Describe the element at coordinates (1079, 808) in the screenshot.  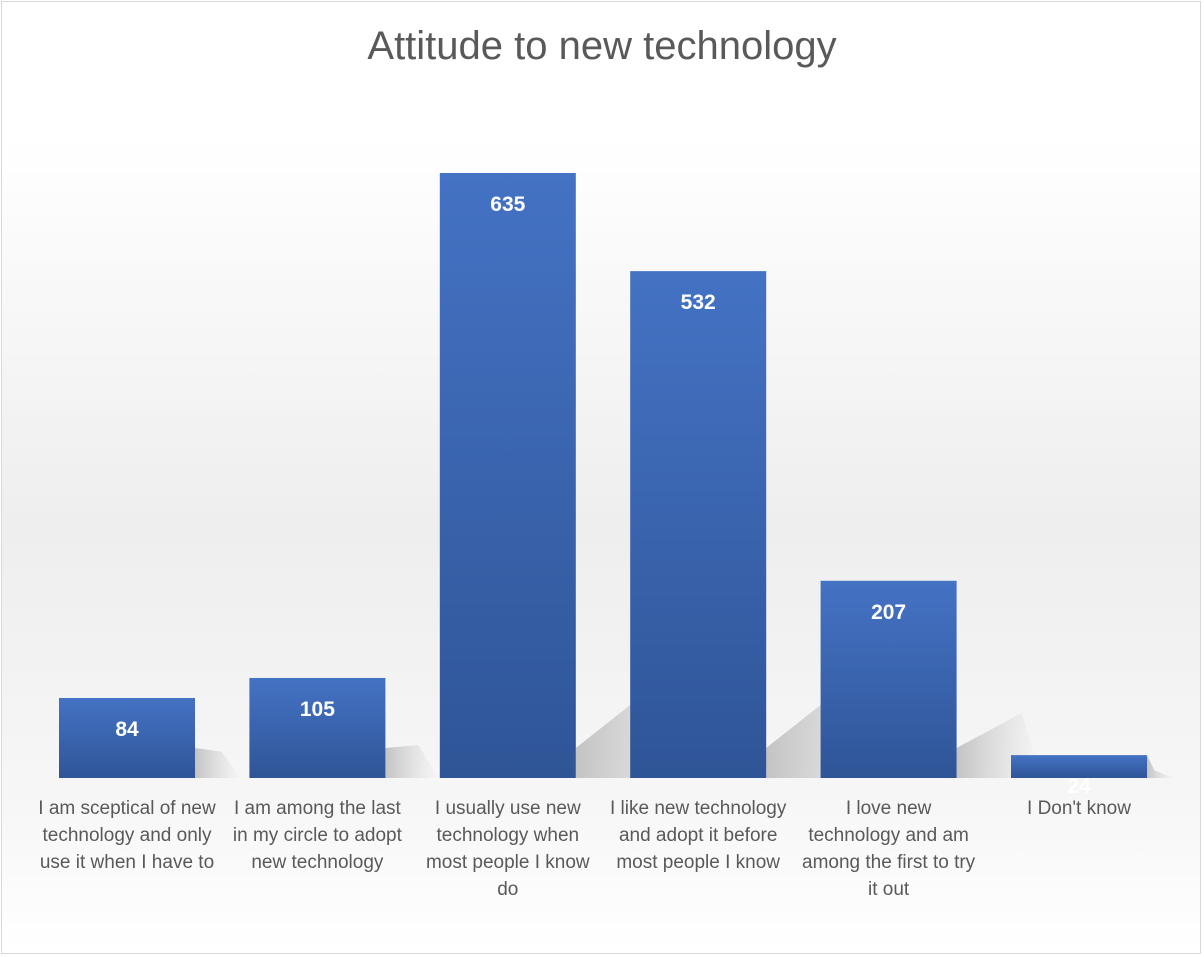
I see `category-label: I Don't know` at that location.